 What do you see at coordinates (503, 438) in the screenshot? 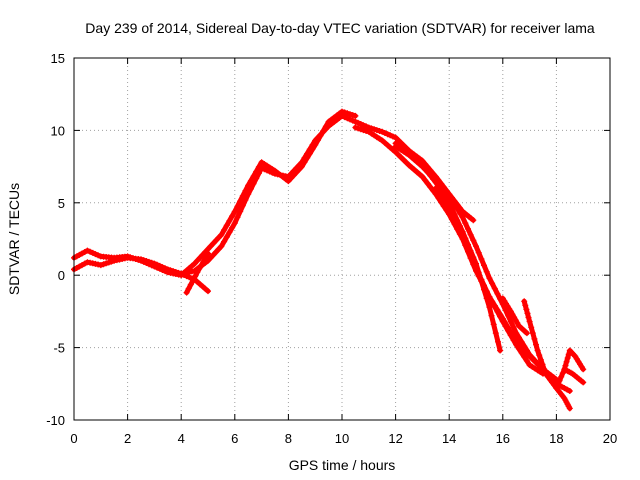
I see `x-tick-label: 16` at bounding box center [503, 438].